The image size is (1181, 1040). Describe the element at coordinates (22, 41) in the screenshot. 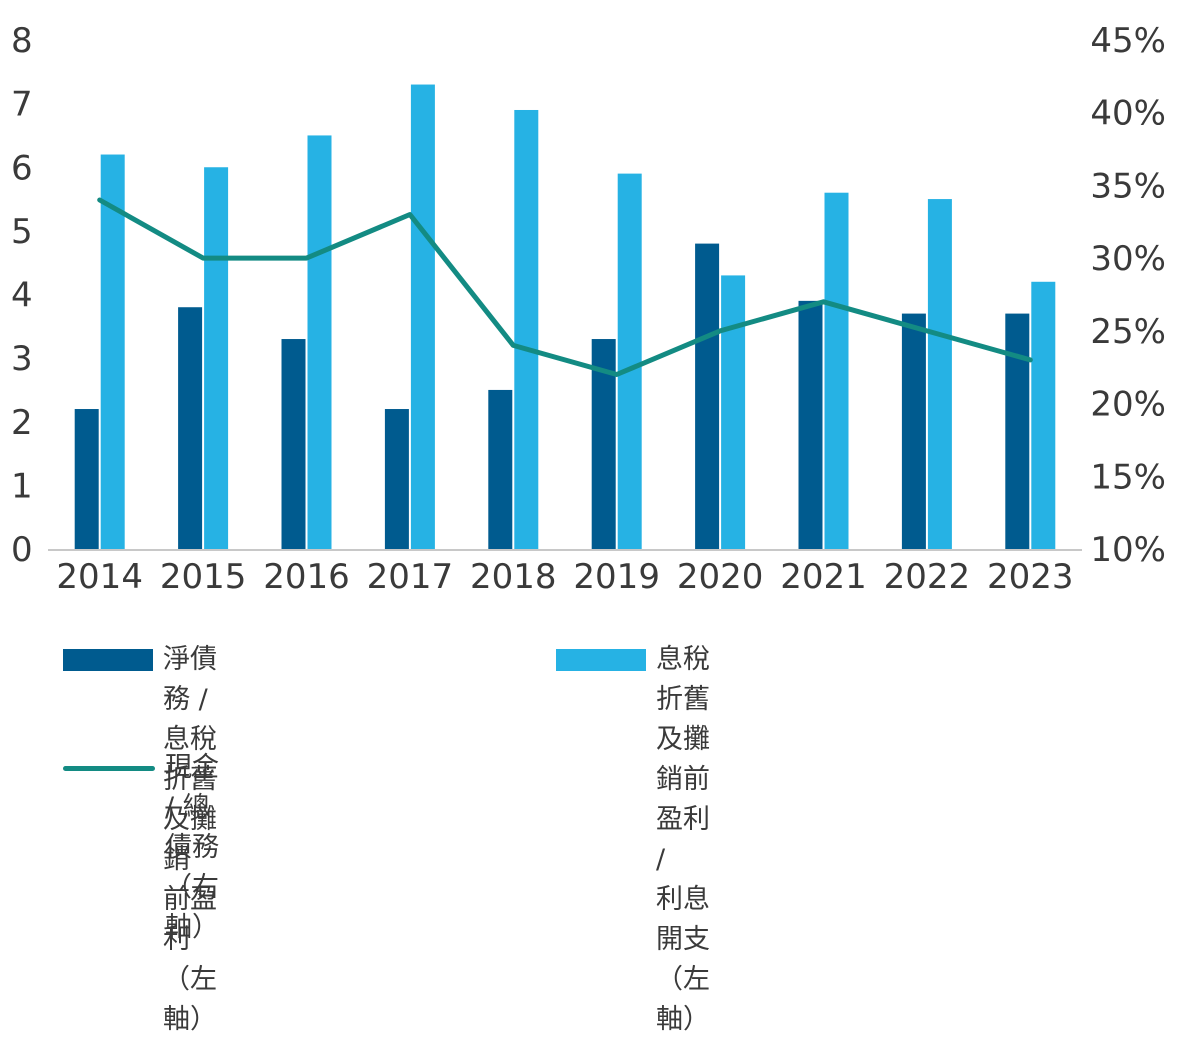

I see `left-tick-label: 8` at that location.